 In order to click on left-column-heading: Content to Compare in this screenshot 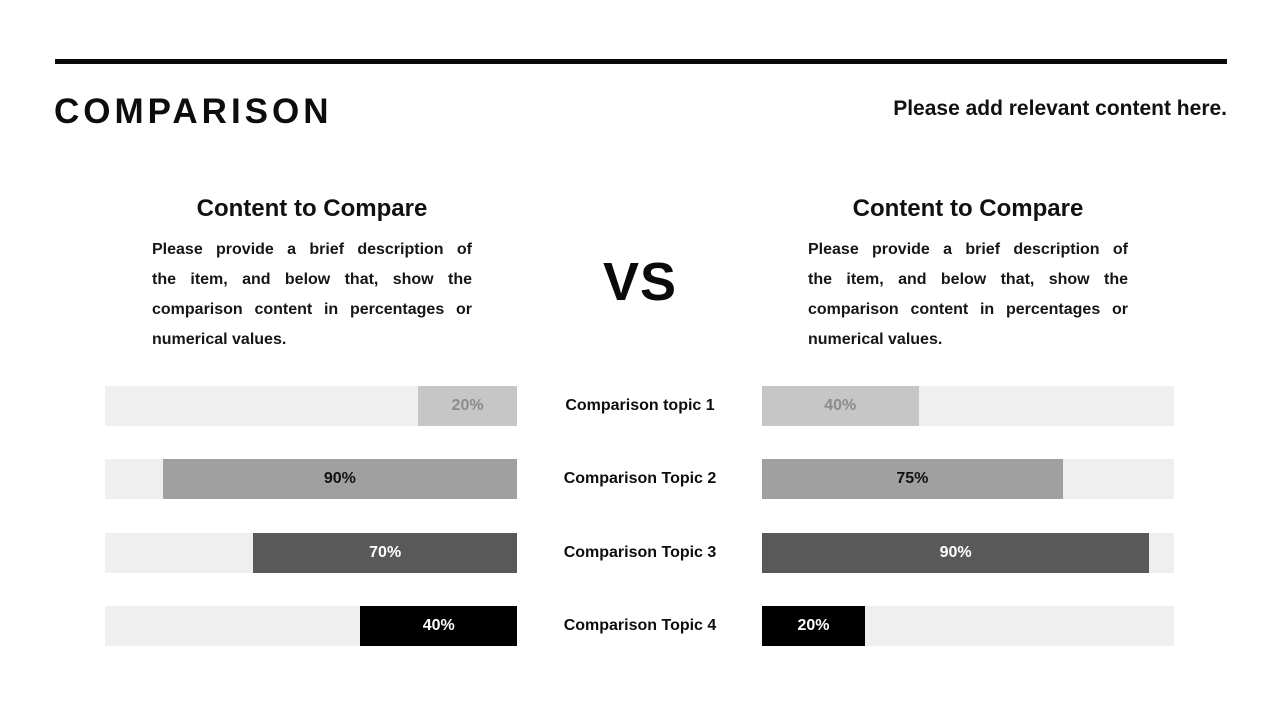, I will do `click(312, 208)`.